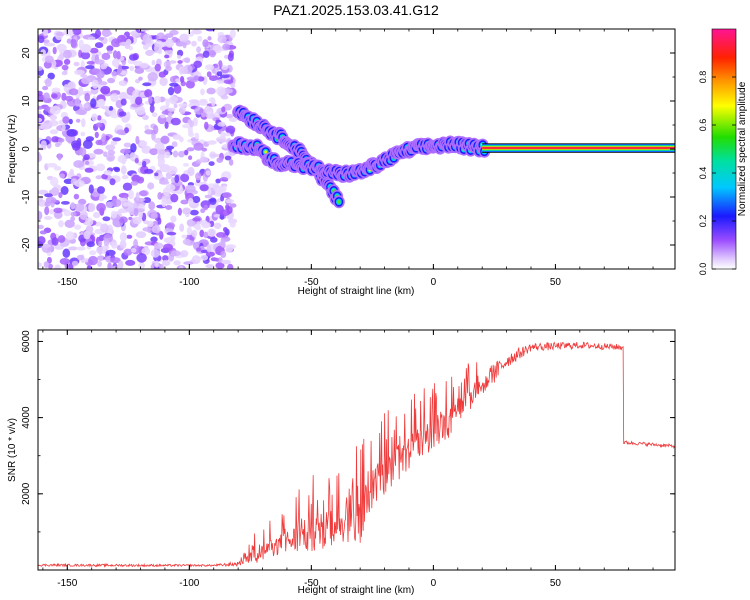 Image resolution: width=750 pixels, height=600 pixels. I want to click on colorbar-label: Normalized spectral amplitude, so click(742, 148).